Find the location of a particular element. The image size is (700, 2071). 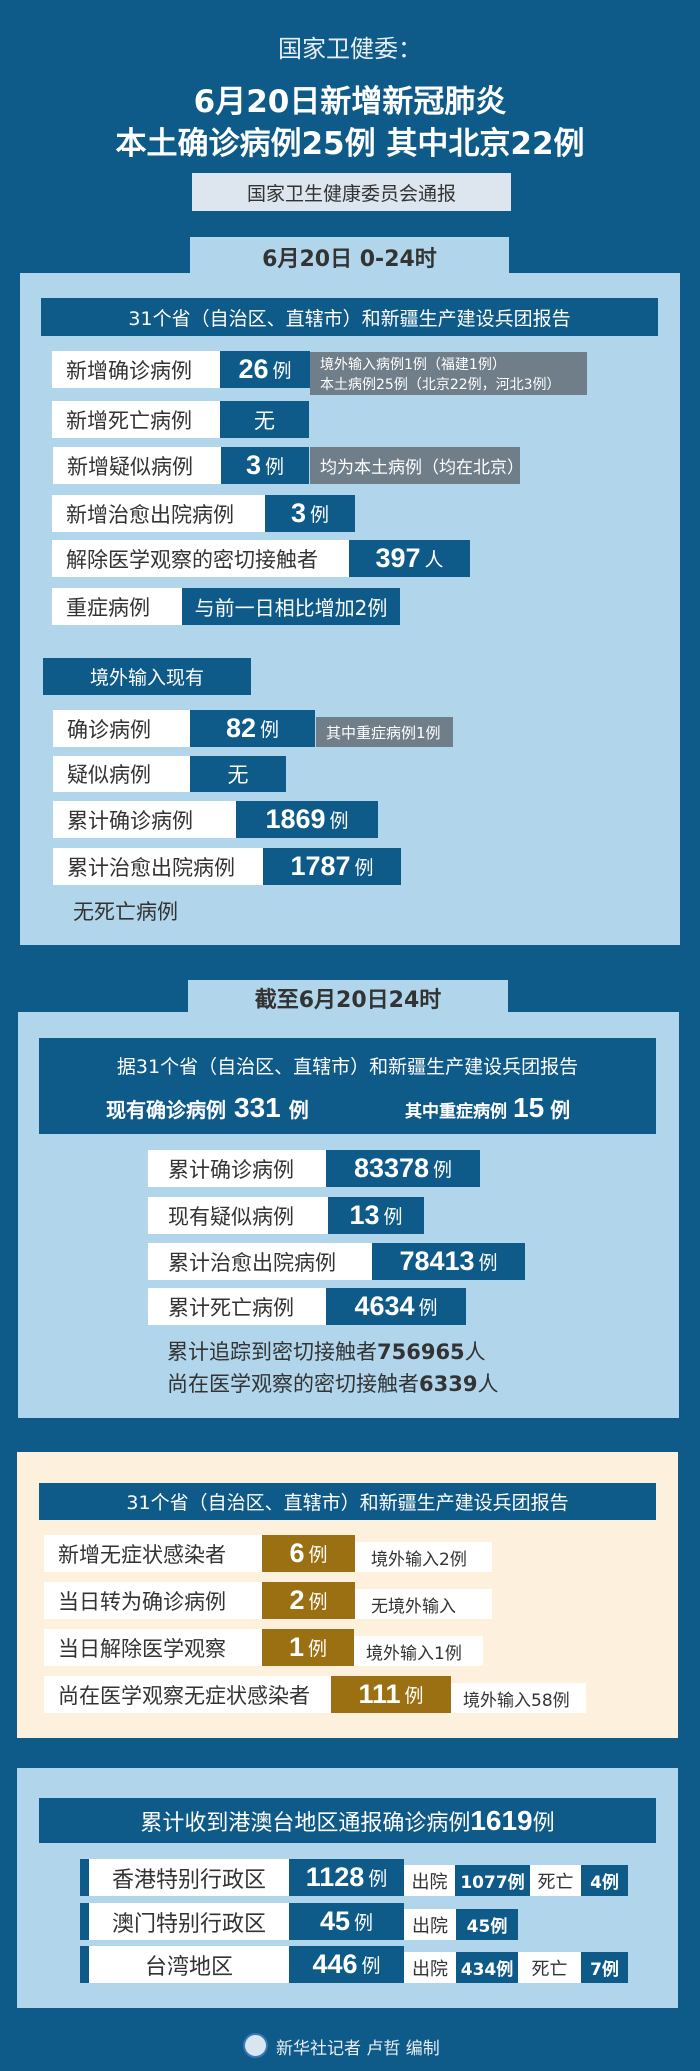

row-value: 45 例 is located at coordinates (346, 1921).